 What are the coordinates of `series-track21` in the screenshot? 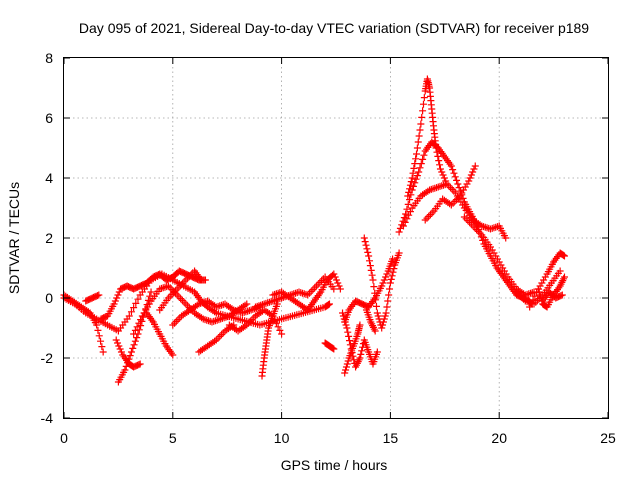 It's located at (381, 283).